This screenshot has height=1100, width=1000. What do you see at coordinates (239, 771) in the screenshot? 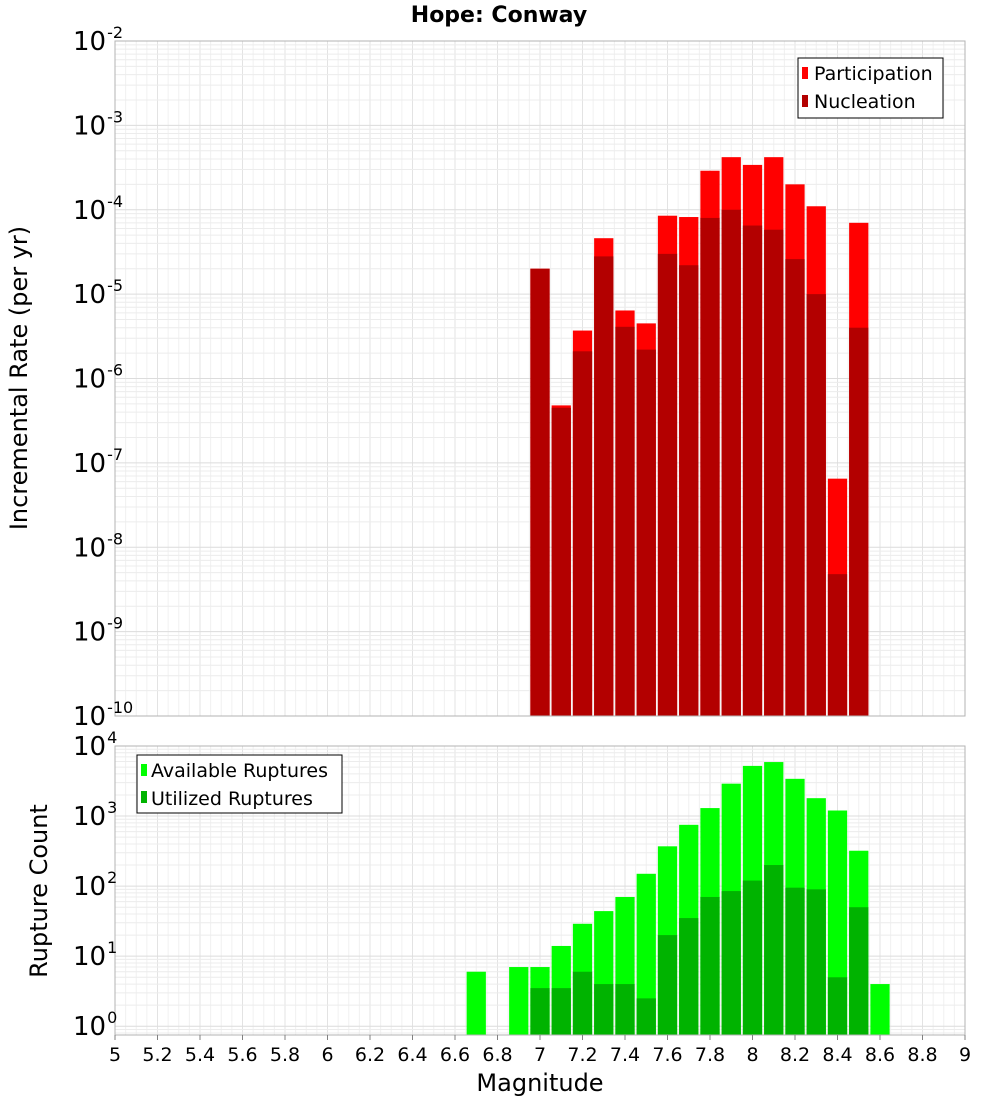
I see `legend-label-available: Available Ruptures` at bounding box center [239, 771].